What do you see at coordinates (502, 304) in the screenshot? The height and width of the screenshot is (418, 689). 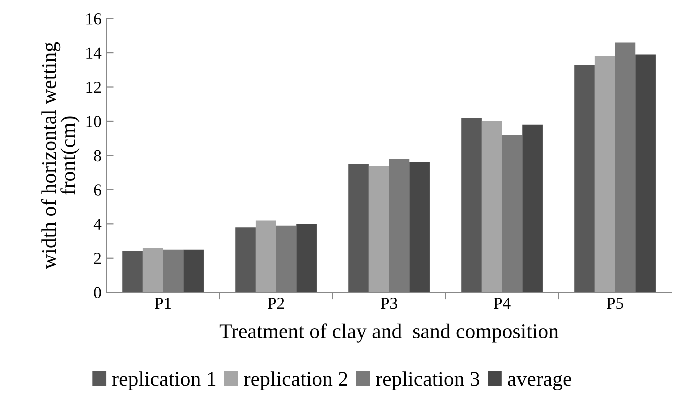 I see `x-tick-label: P4` at bounding box center [502, 304].